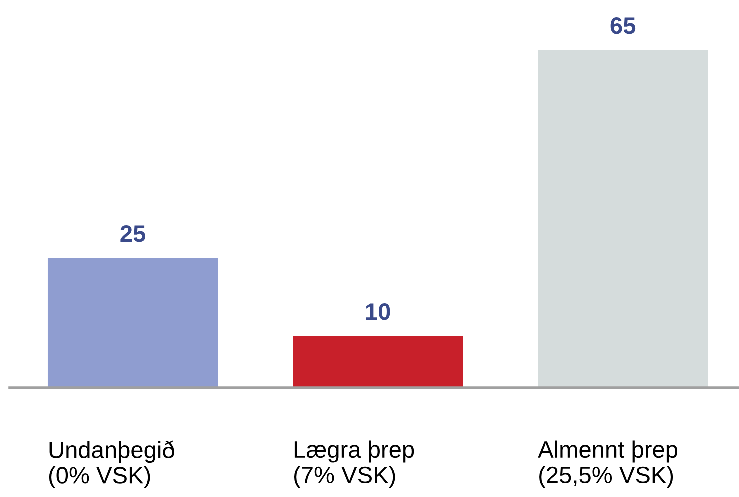  Describe the element at coordinates (111, 464) in the screenshot. I see `x-tick-label: Undanþegið (0% VSK)` at that location.